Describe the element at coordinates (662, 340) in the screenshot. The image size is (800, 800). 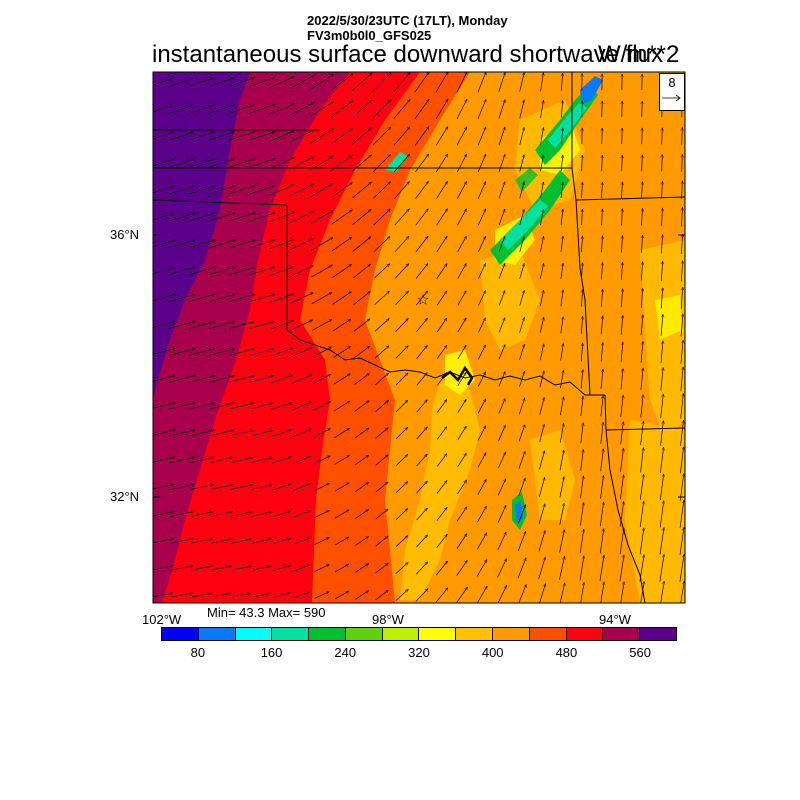
I see `field-amber-patch` at that location.